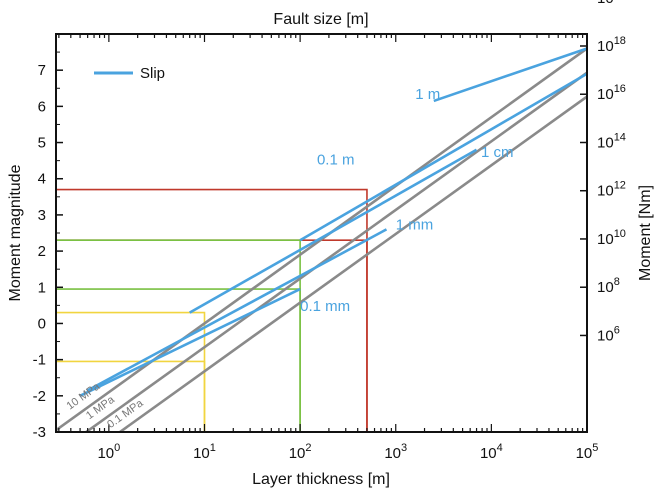 The image size is (660, 494). What do you see at coordinates (325, 306) in the screenshot?
I see `slip-annotation: 0.1 mm` at bounding box center [325, 306].